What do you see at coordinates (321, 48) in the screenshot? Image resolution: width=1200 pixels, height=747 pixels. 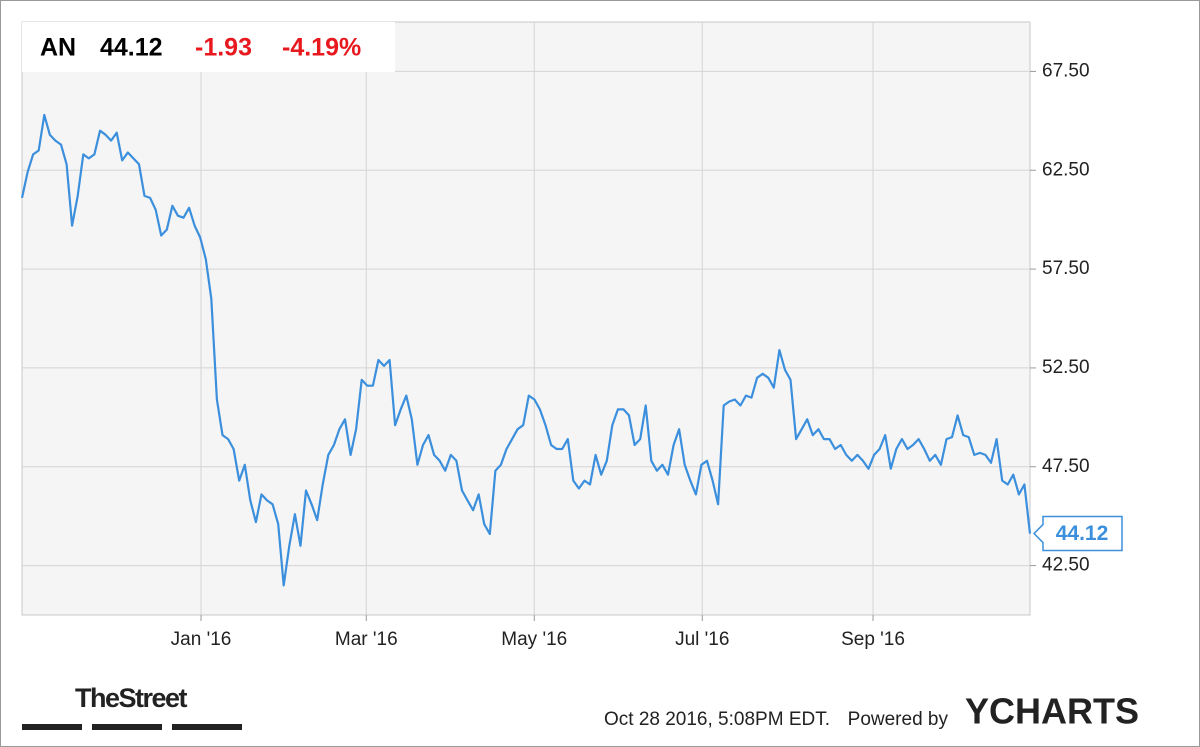 I see `change-pct: -4.19%` at bounding box center [321, 48].